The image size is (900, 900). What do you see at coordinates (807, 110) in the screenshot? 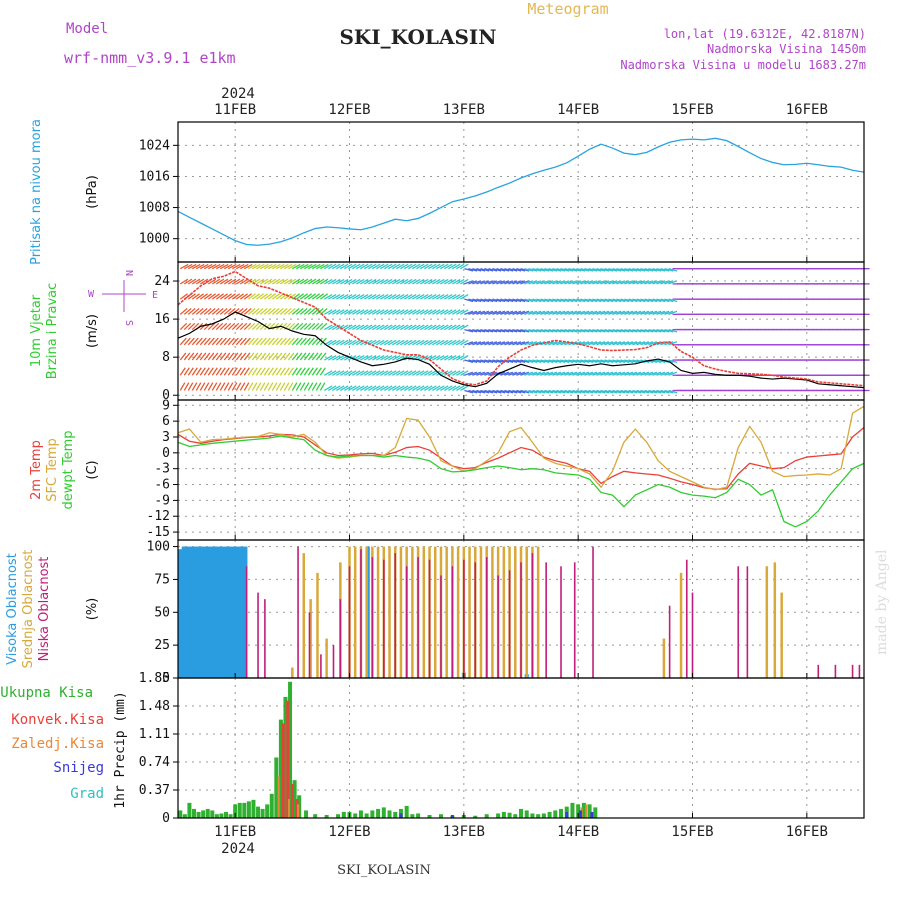
I see `top-day-label: 16FEB` at bounding box center [807, 110].